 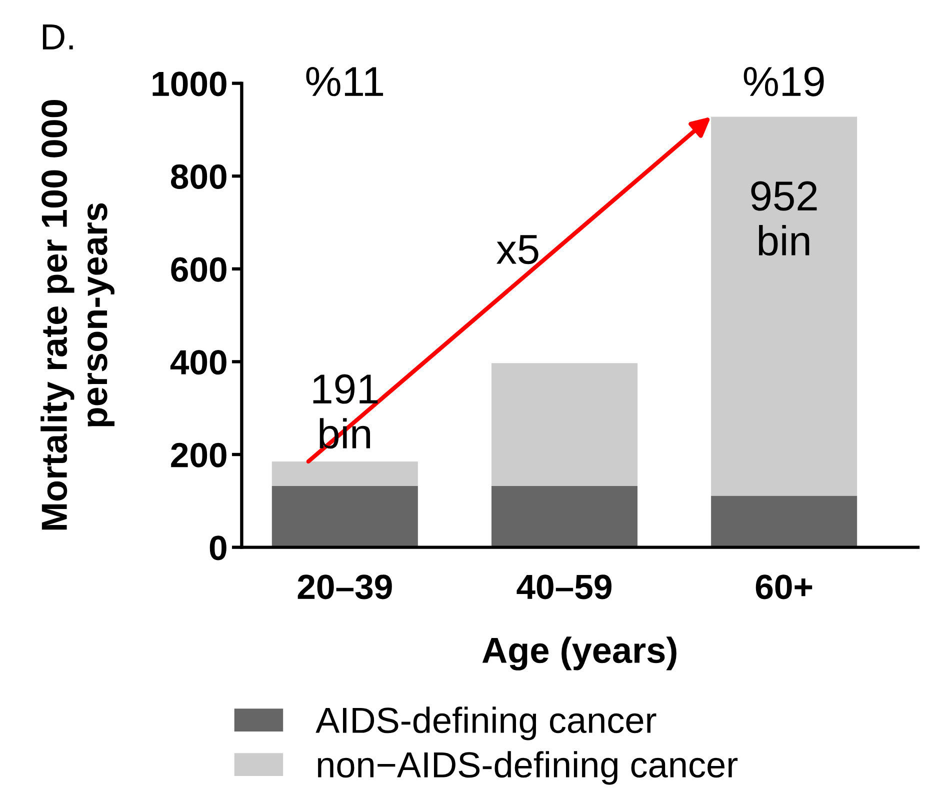 I want to click on y-tick-label: 800, so click(x=198, y=177).